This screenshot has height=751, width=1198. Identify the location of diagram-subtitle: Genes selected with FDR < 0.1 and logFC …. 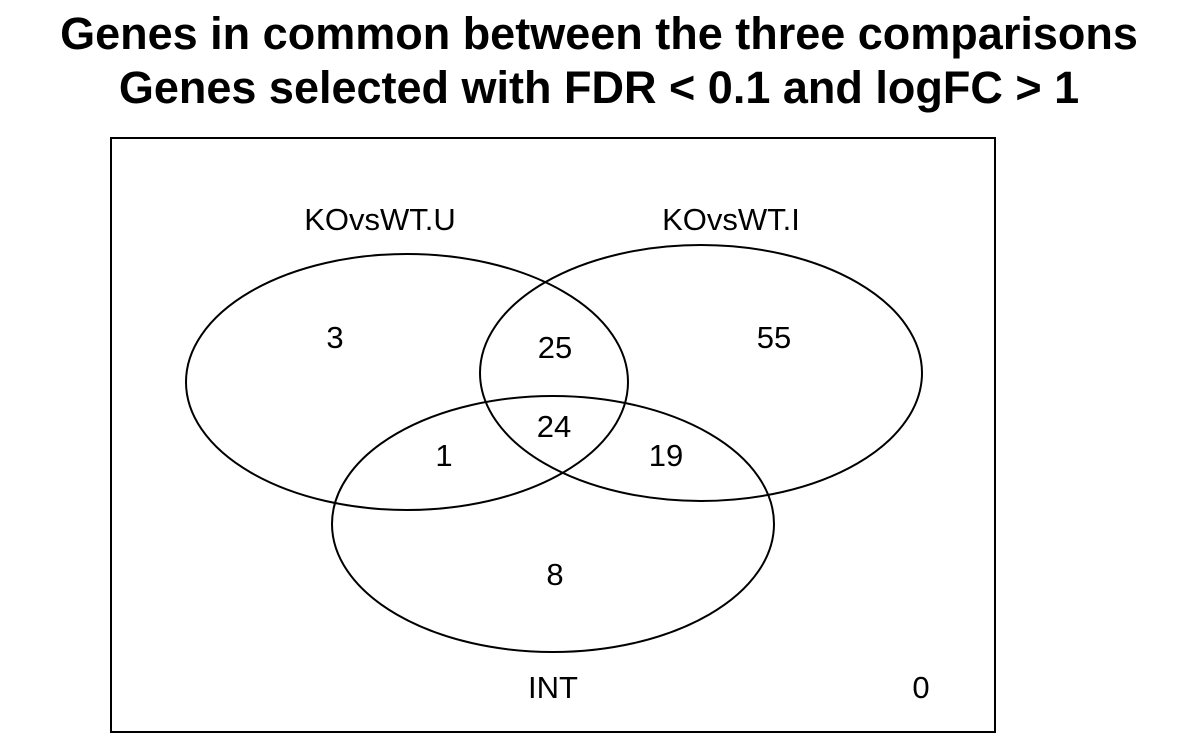
(599, 87).